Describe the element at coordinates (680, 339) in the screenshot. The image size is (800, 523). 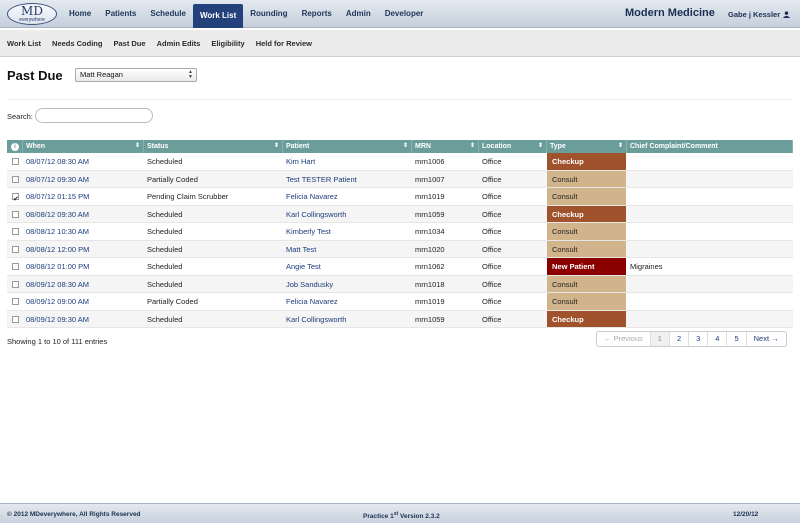
I see `page-button-2: 2` at that location.